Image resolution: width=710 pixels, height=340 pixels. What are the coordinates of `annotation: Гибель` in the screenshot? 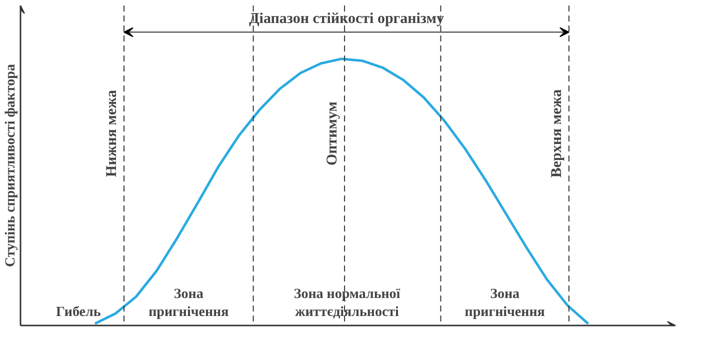 It's located at (79, 312).